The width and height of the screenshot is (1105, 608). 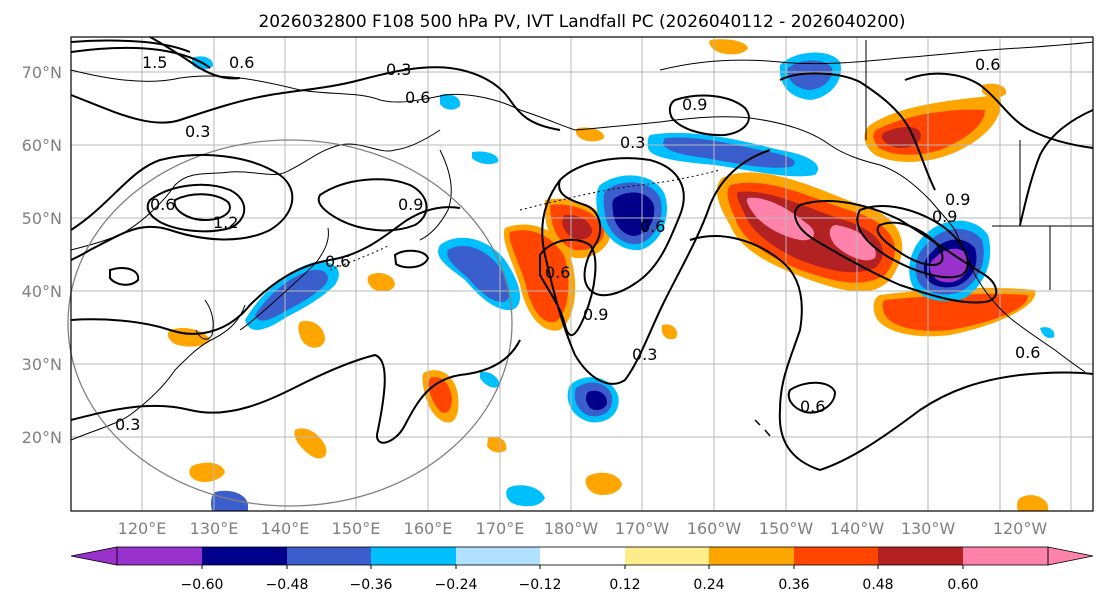 What do you see at coordinates (371, 585) in the screenshot?
I see `colorbar-tick-label: −0.36` at bounding box center [371, 585].